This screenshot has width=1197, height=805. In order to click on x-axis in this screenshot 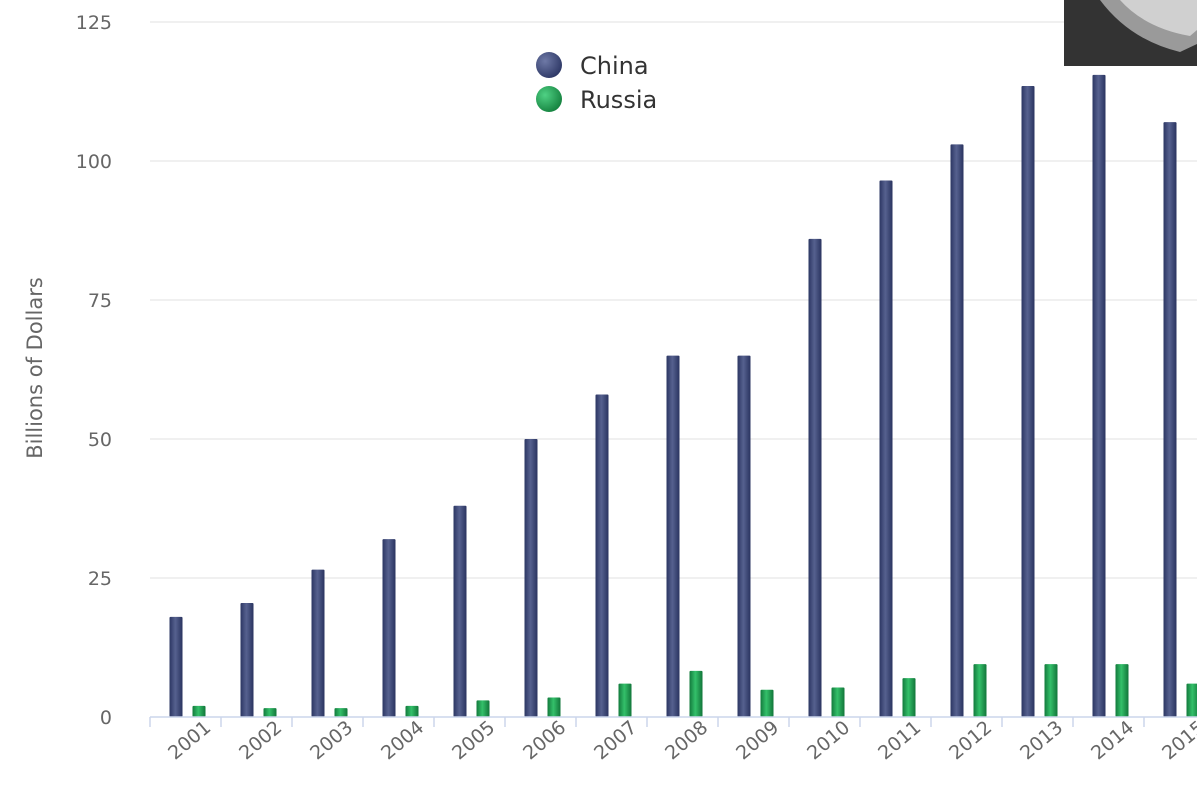, I will do `click(673, 721)`.